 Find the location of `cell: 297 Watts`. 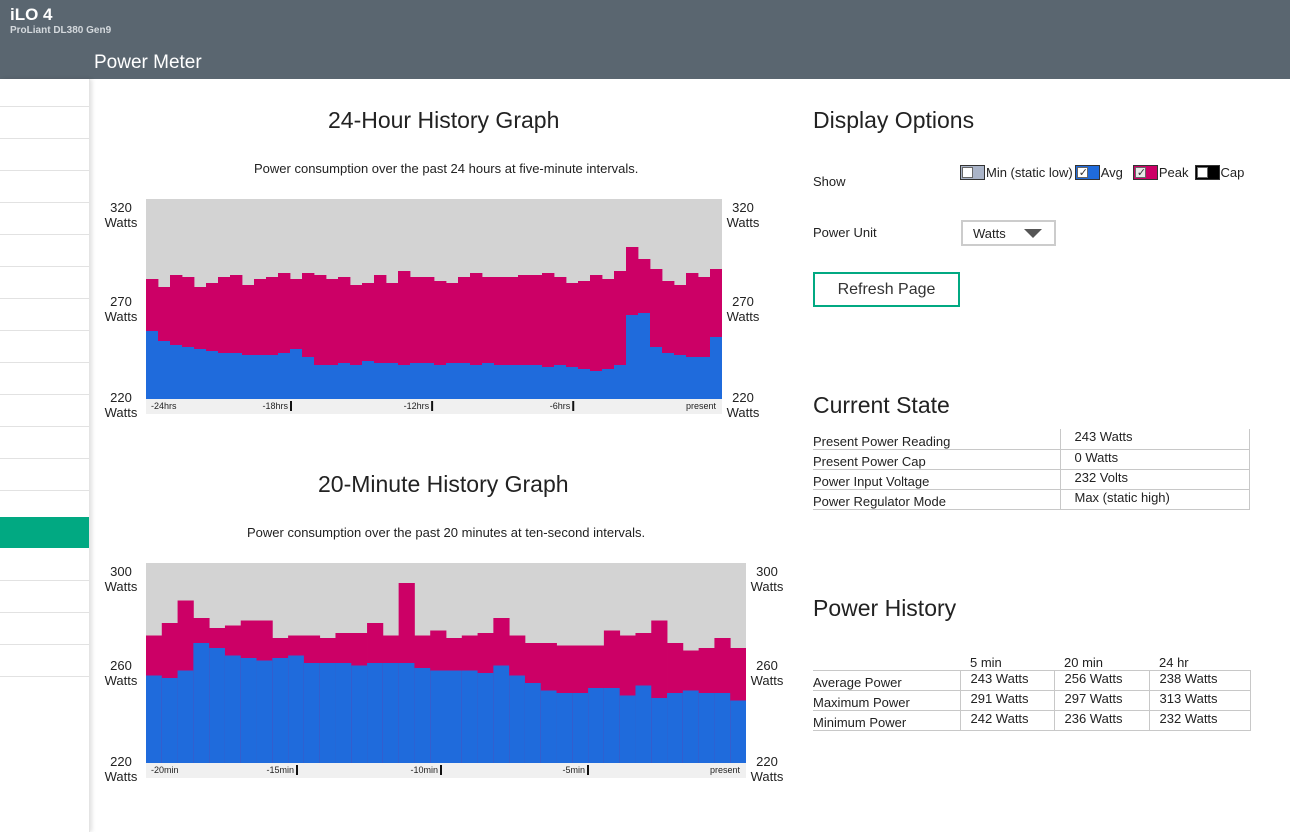

cell: 297 Watts is located at coordinates (1101, 700).